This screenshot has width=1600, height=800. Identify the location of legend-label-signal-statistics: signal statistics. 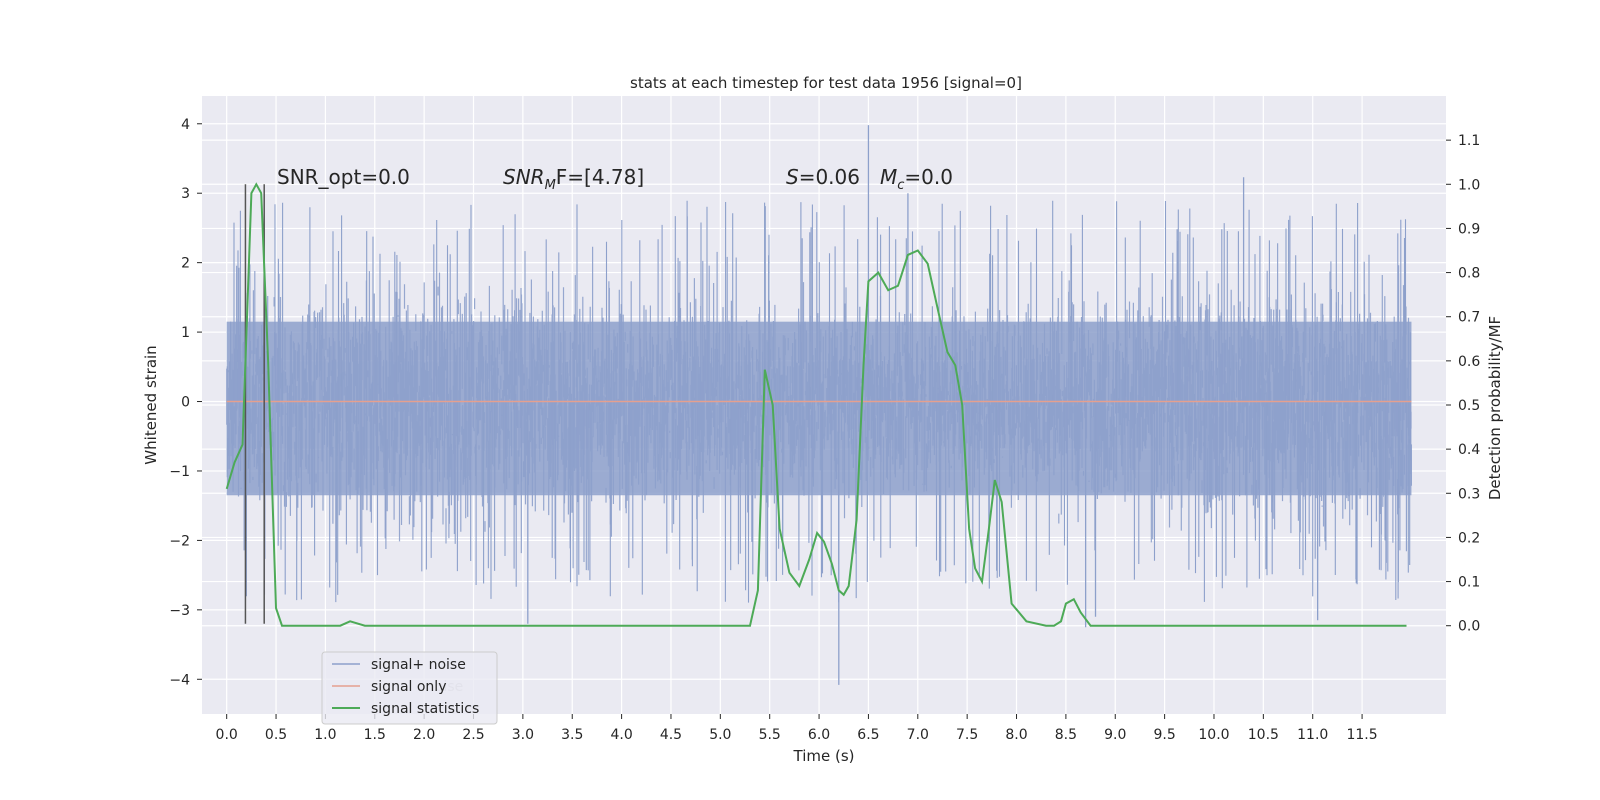
(425, 709).